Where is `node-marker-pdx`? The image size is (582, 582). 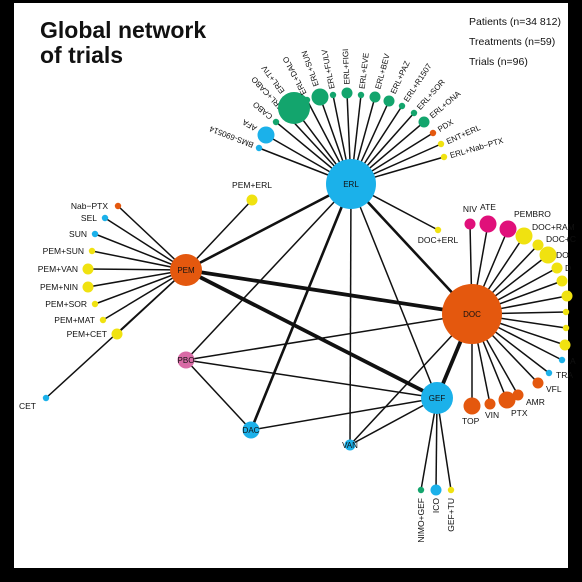
node-marker-pdx is located at coordinates (433, 133).